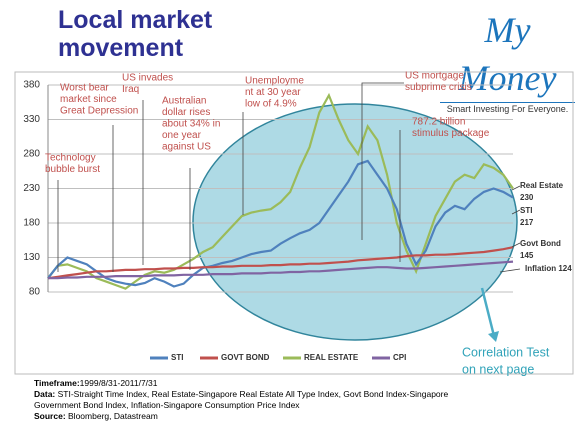  What do you see at coordinates (135, 34) in the screenshot?
I see `slide-title: Local market movement` at bounding box center [135, 34].